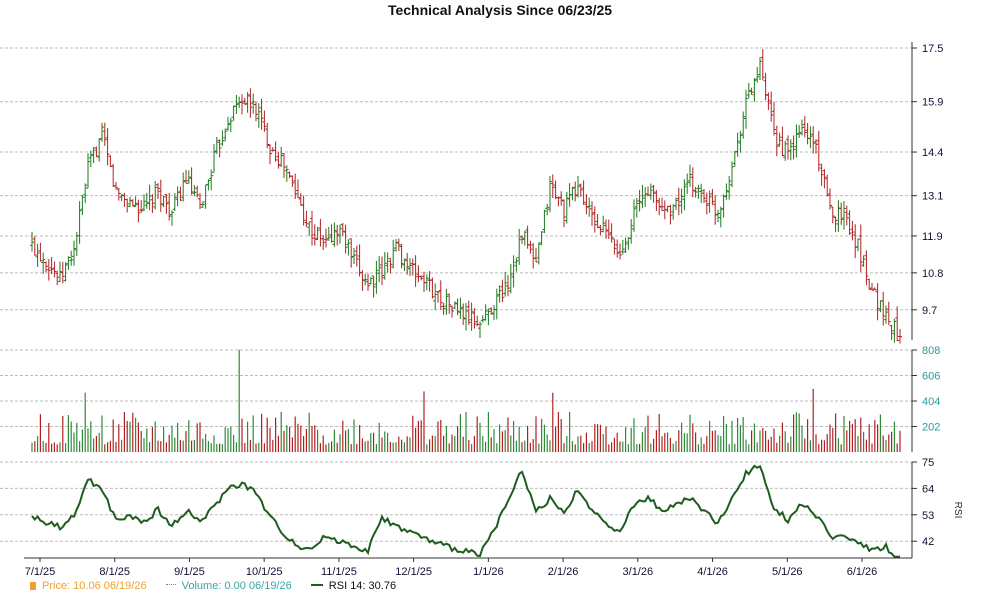  I want to click on legend-price-text: Price: 10.06 06/19/26, so click(94, 586).